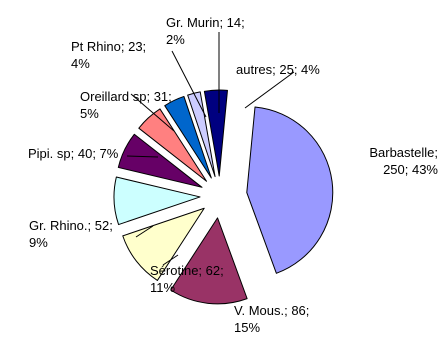 Image resolution: width=448 pixels, height=342 pixels. I want to click on data-label-pipi-sp: Pipi. sp; 40; 7%, so click(73, 153).